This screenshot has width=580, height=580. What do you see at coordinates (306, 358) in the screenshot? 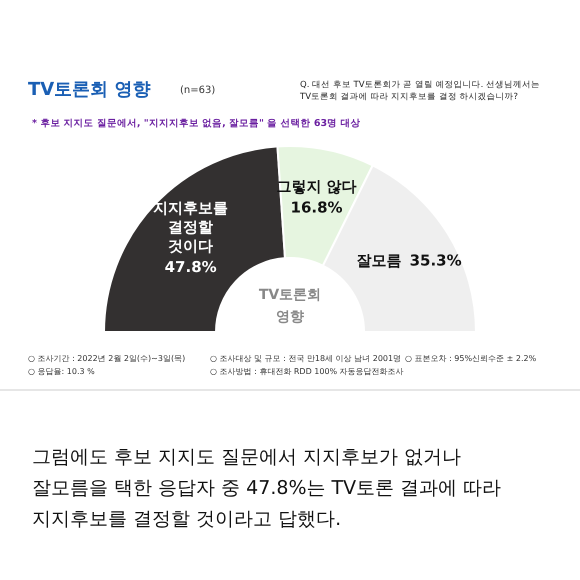
I see `text: ○ 조사대상 및 규모 : 전국 만18세 이상 남녀 2001명` at bounding box center [306, 358].